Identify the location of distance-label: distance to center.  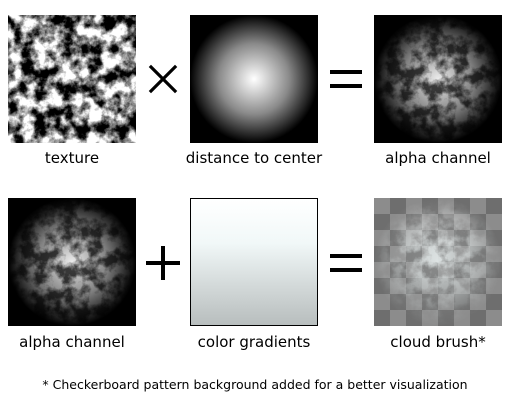
(254, 158).